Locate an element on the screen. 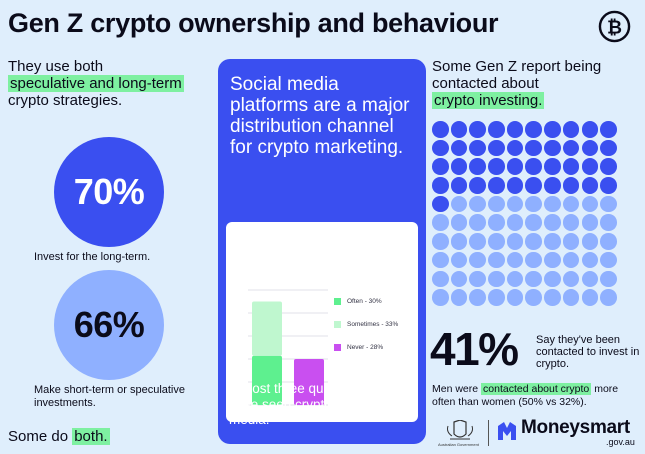 The height and width of the screenshot is (454, 645). gender-note-highlight: contacted about crypto is located at coordinates (536, 389).